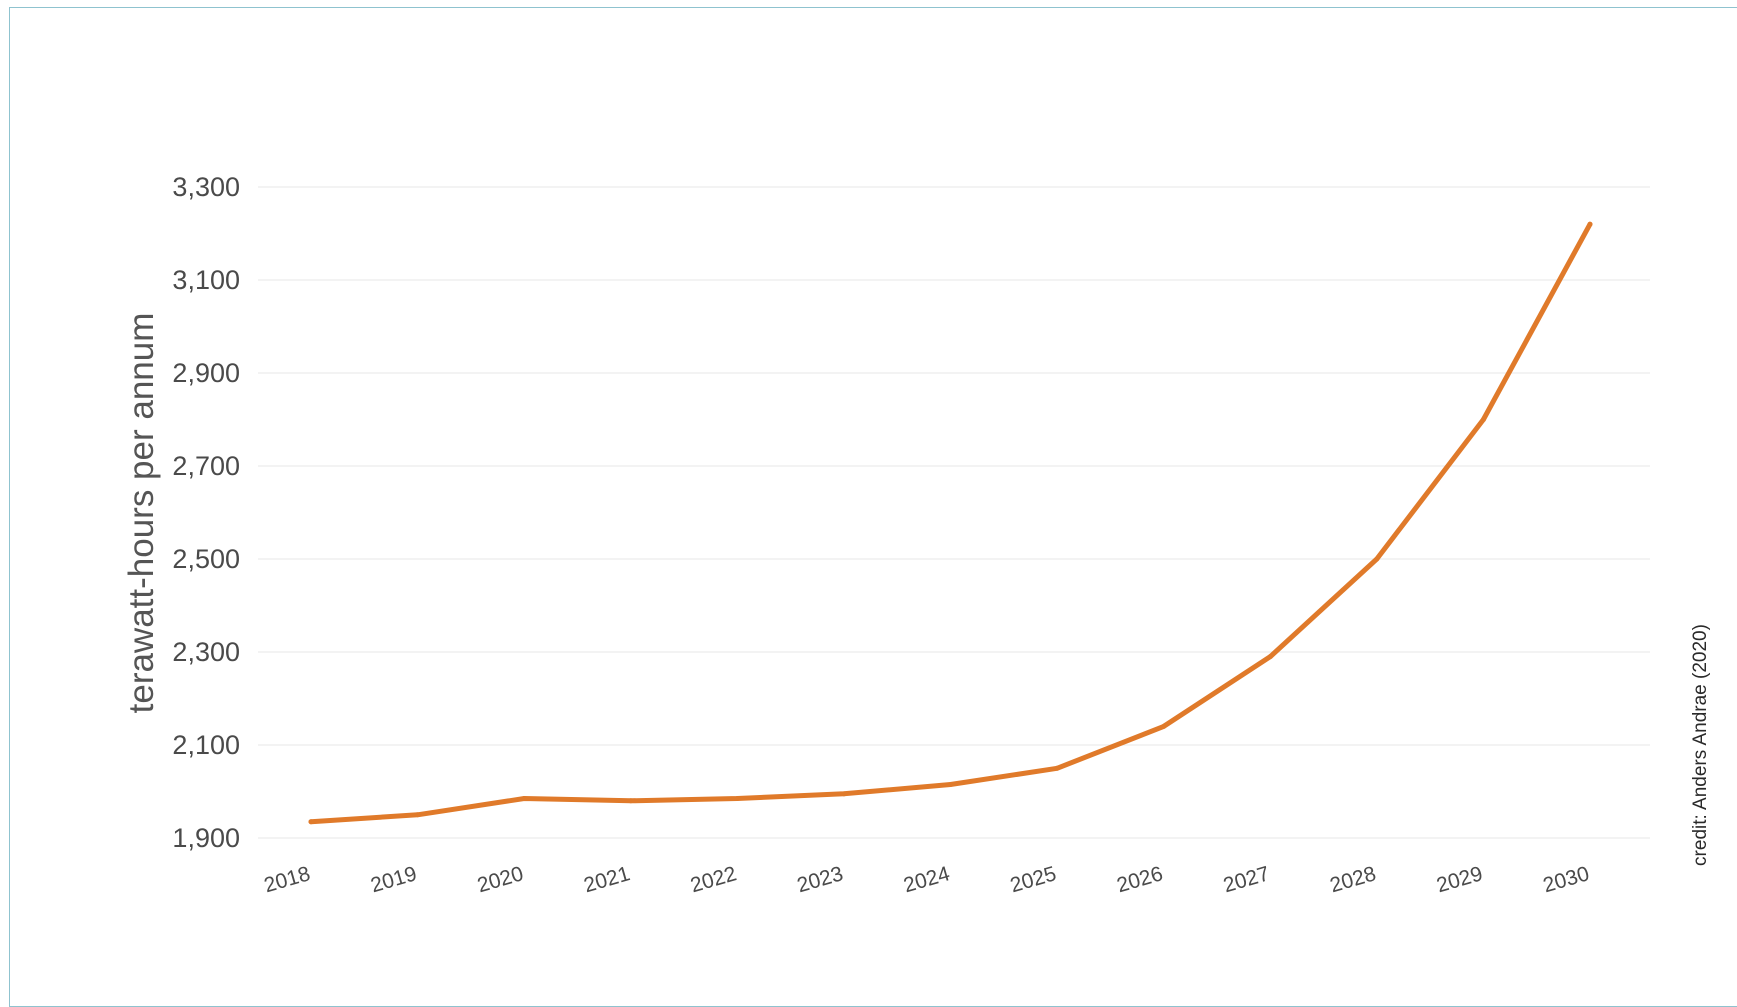 The width and height of the screenshot is (1737, 1007). What do you see at coordinates (1033, 879) in the screenshot?
I see `x-tick-label: 2025` at bounding box center [1033, 879].